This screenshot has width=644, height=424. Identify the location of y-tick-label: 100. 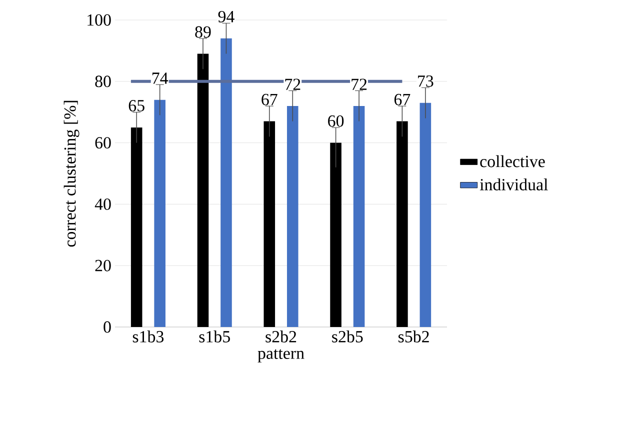
(99, 20).